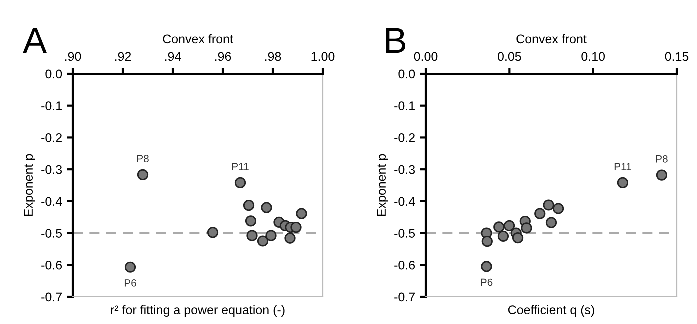 The width and height of the screenshot is (697, 324). Describe the element at coordinates (173, 57) in the screenshot. I see `x-tick-label: .94` at that location.